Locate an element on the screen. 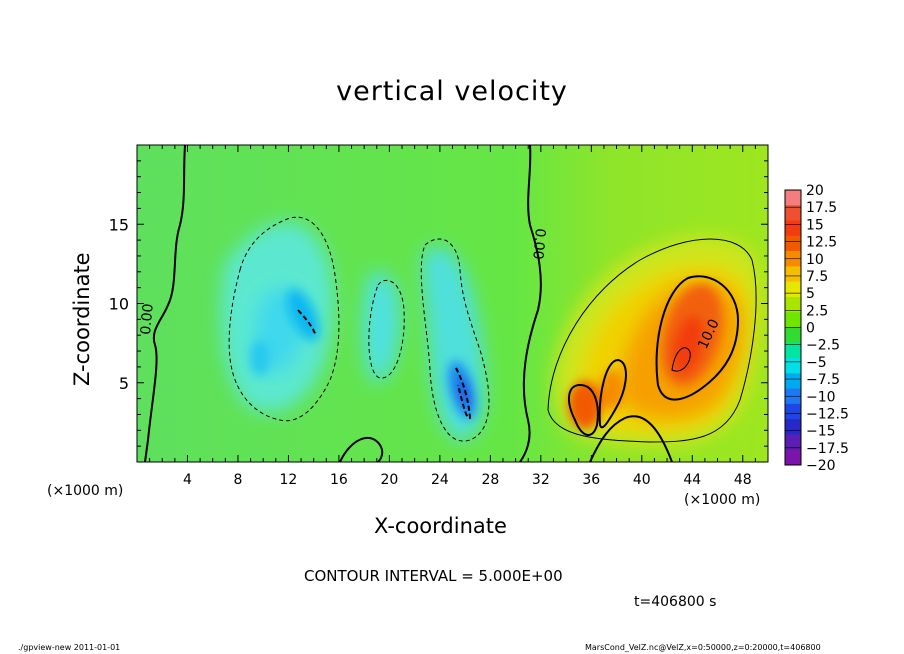 This screenshot has height=654, width=904. zero-contour-bottom-right is located at coordinates (631, 438).